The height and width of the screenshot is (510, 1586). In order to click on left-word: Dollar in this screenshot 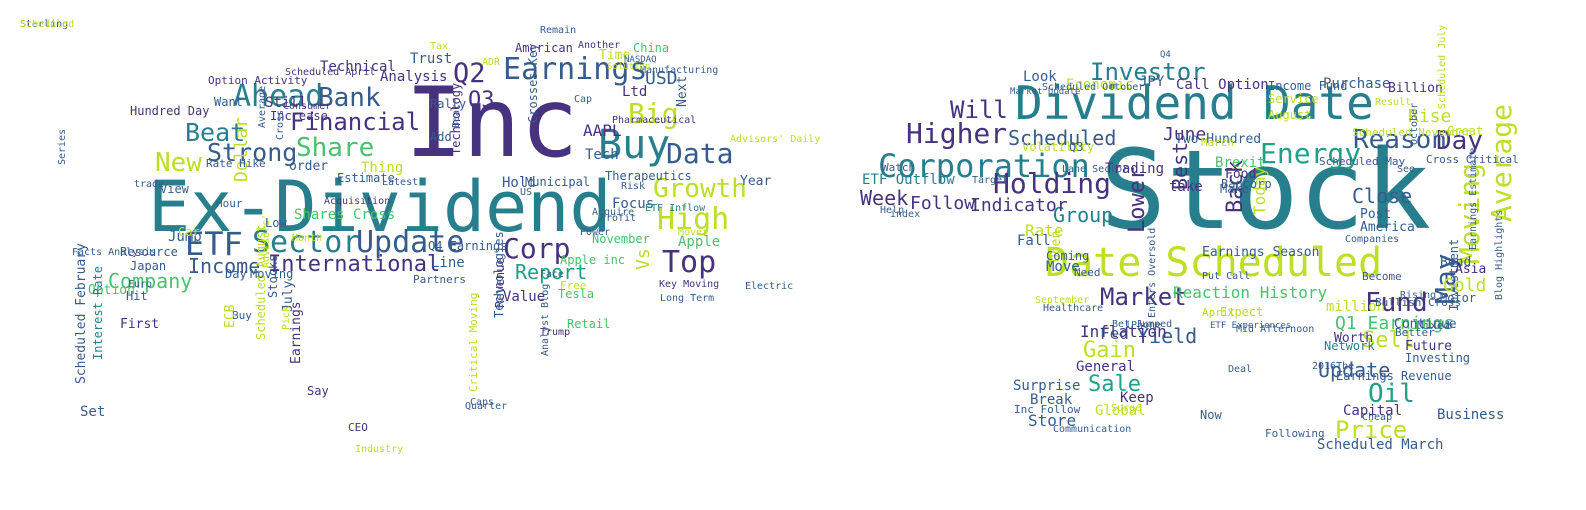, I will do `click(241, 149)`.